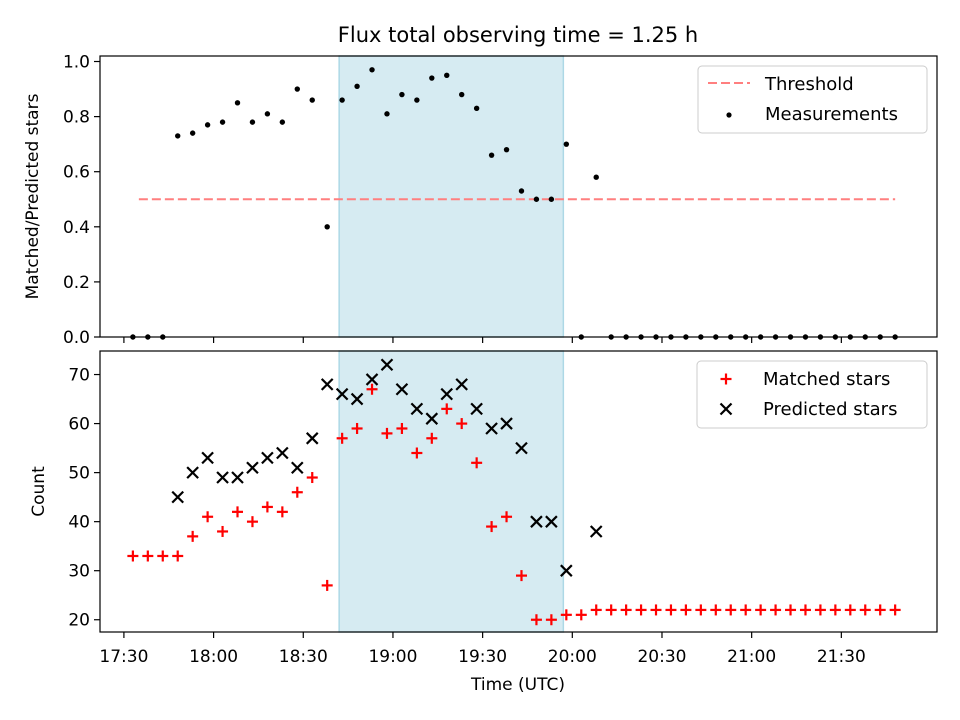 This screenshot has width=960, height=720. What do you see at coordinates (812, 394) in the screenshot?
I see `bottom-legend: Matched stars Predicted stars` at bounding box center [812, 394].